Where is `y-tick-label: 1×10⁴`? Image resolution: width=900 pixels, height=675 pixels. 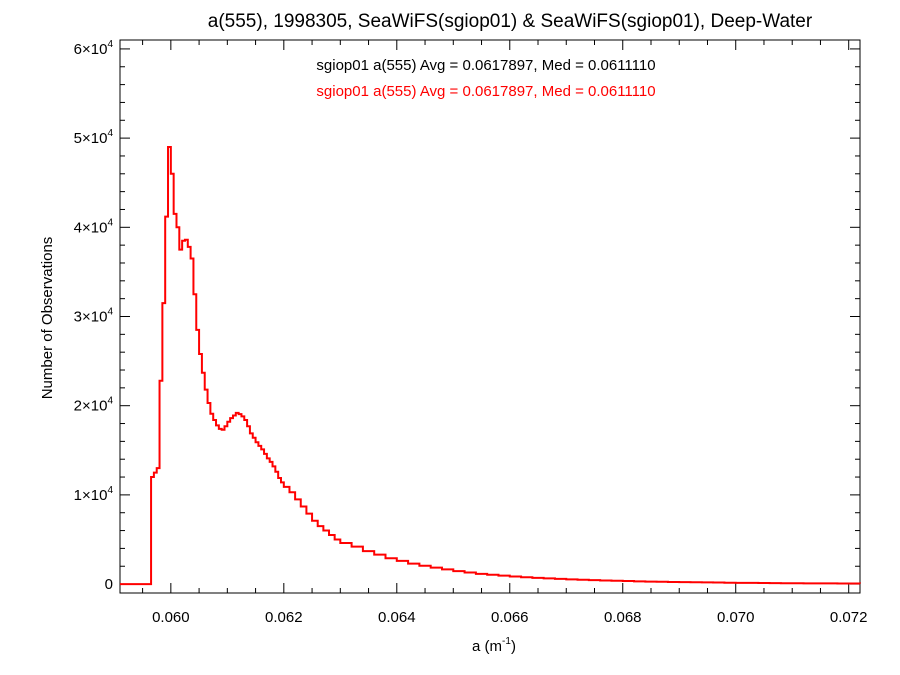 y-tick-label: 1×10⁴ is located at coordinates (94, 494).